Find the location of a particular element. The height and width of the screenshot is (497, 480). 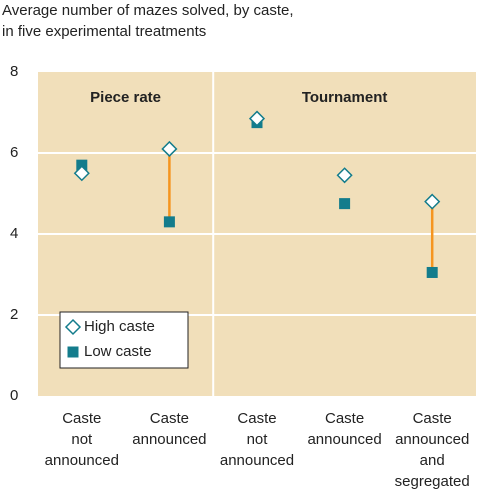

x-tick-label: Caste announced and segregated is located at coordinates (432, 450).